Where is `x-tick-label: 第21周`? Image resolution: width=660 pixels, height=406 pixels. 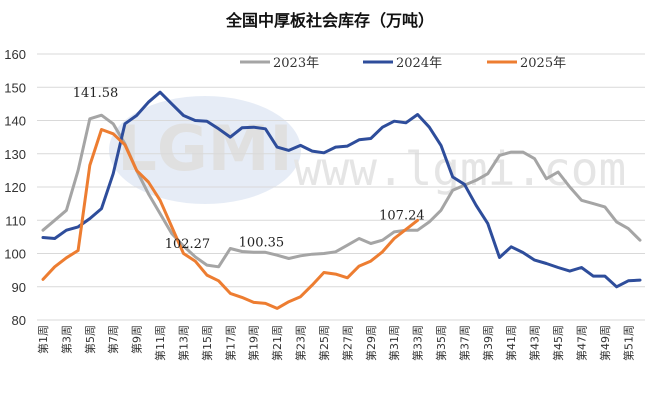
x-tick-label: 第21周 is located at coordinates (277, 343).